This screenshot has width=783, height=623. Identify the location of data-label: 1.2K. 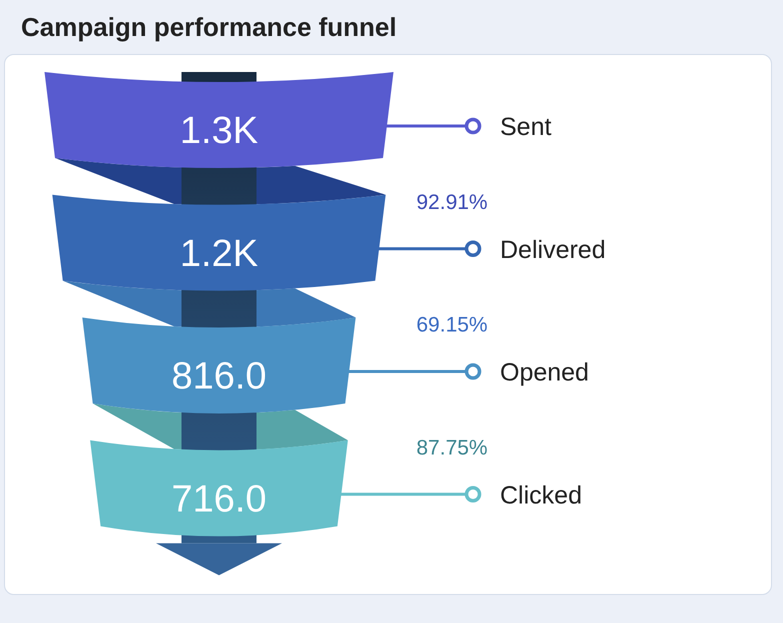
(219, 253).